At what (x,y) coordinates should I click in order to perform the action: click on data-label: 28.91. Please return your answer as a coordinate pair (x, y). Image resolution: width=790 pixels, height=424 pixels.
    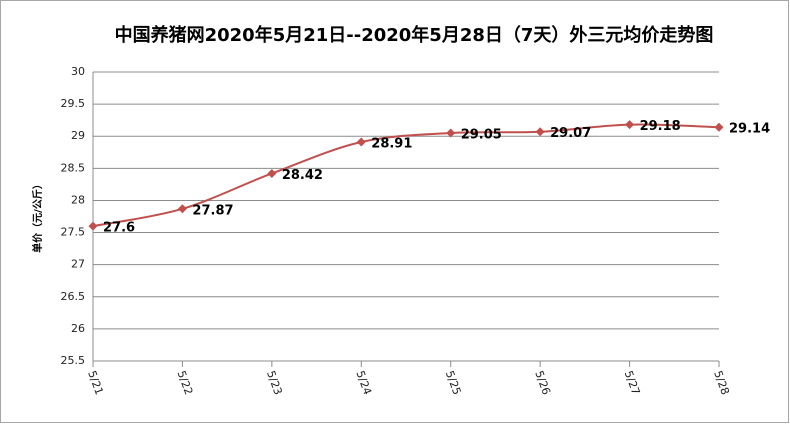
    Looking at the image, I should click on (391, 144).